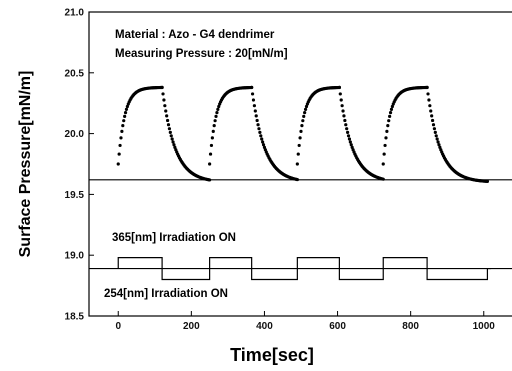 Image resolution: width=512 pixels, height=371 pixels. I want to click on y-tick-label: 20.0, so click(75, 134).